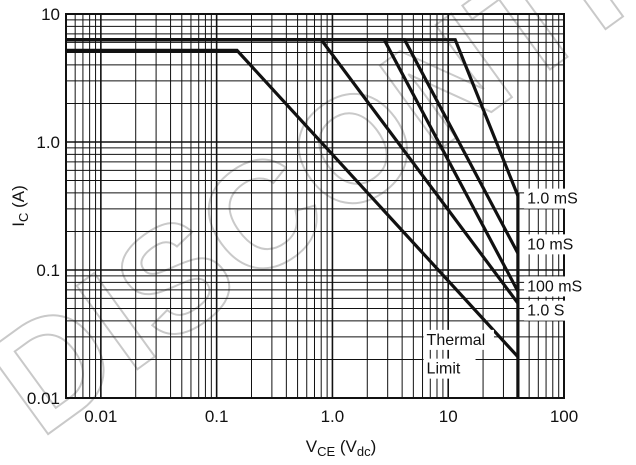 The image size is (636, 465). I want to click on annotation-label: 100 mS, so click(554, 286).